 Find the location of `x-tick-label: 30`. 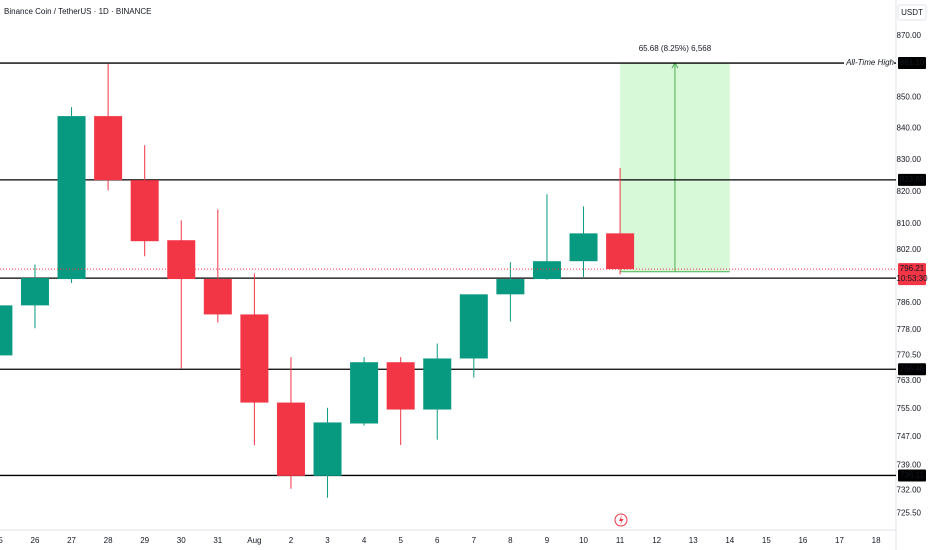

x-tick-label: 30 is located at coordinates (181, 540).